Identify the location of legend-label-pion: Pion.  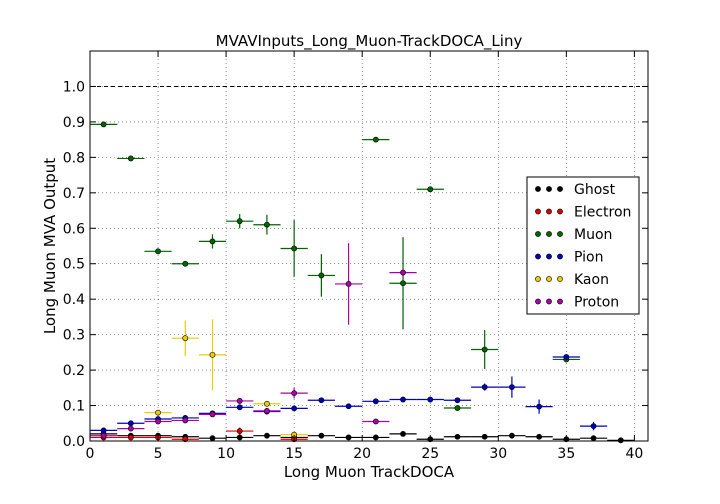
(588, 258).